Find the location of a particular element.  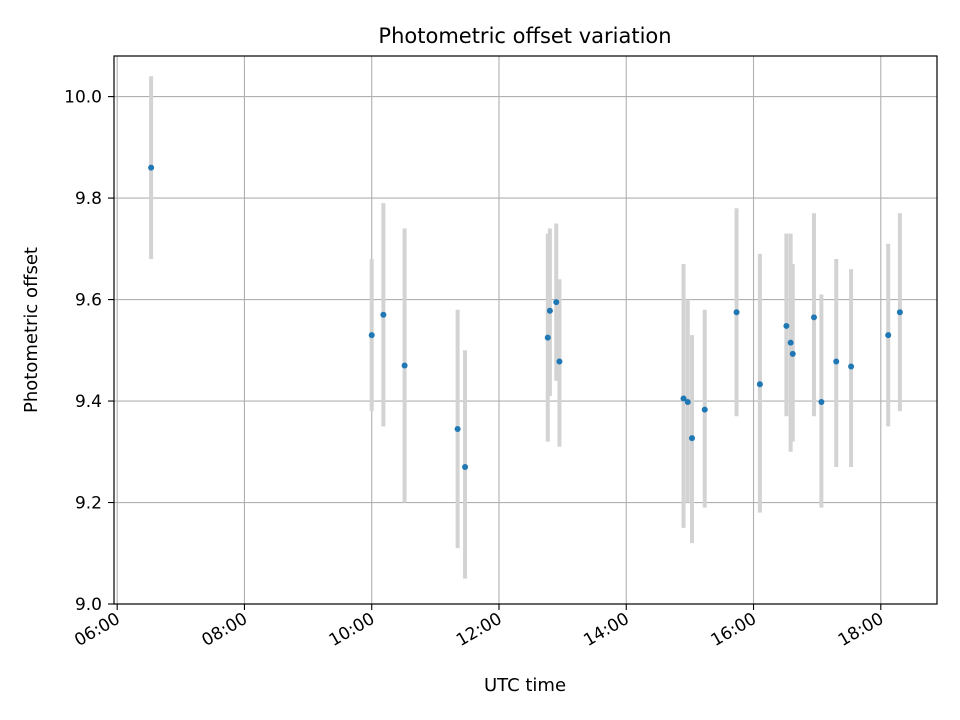

x-tick-label: 18:00 is located at coordinates (861, 630).